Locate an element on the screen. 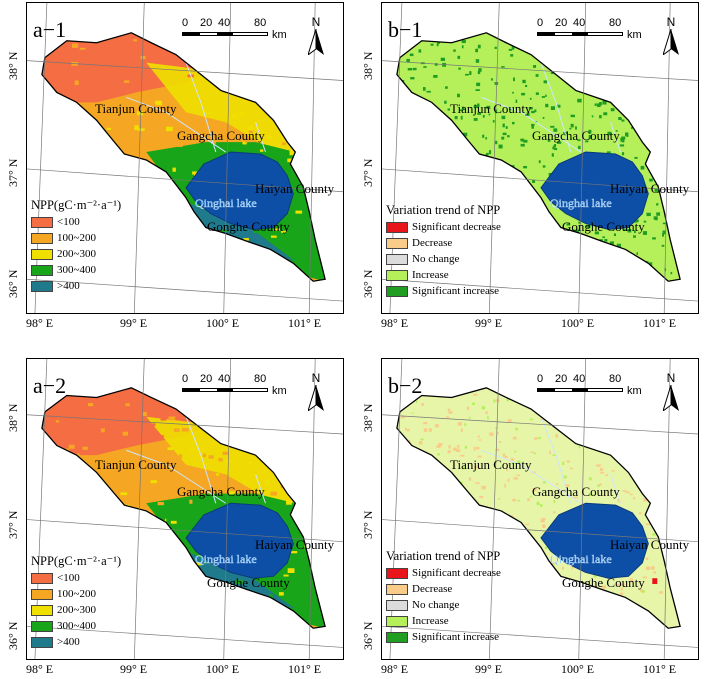 The width and height of the screenshot is (715, 679). scale-bar-graphic is located at coordinates (580, 34).